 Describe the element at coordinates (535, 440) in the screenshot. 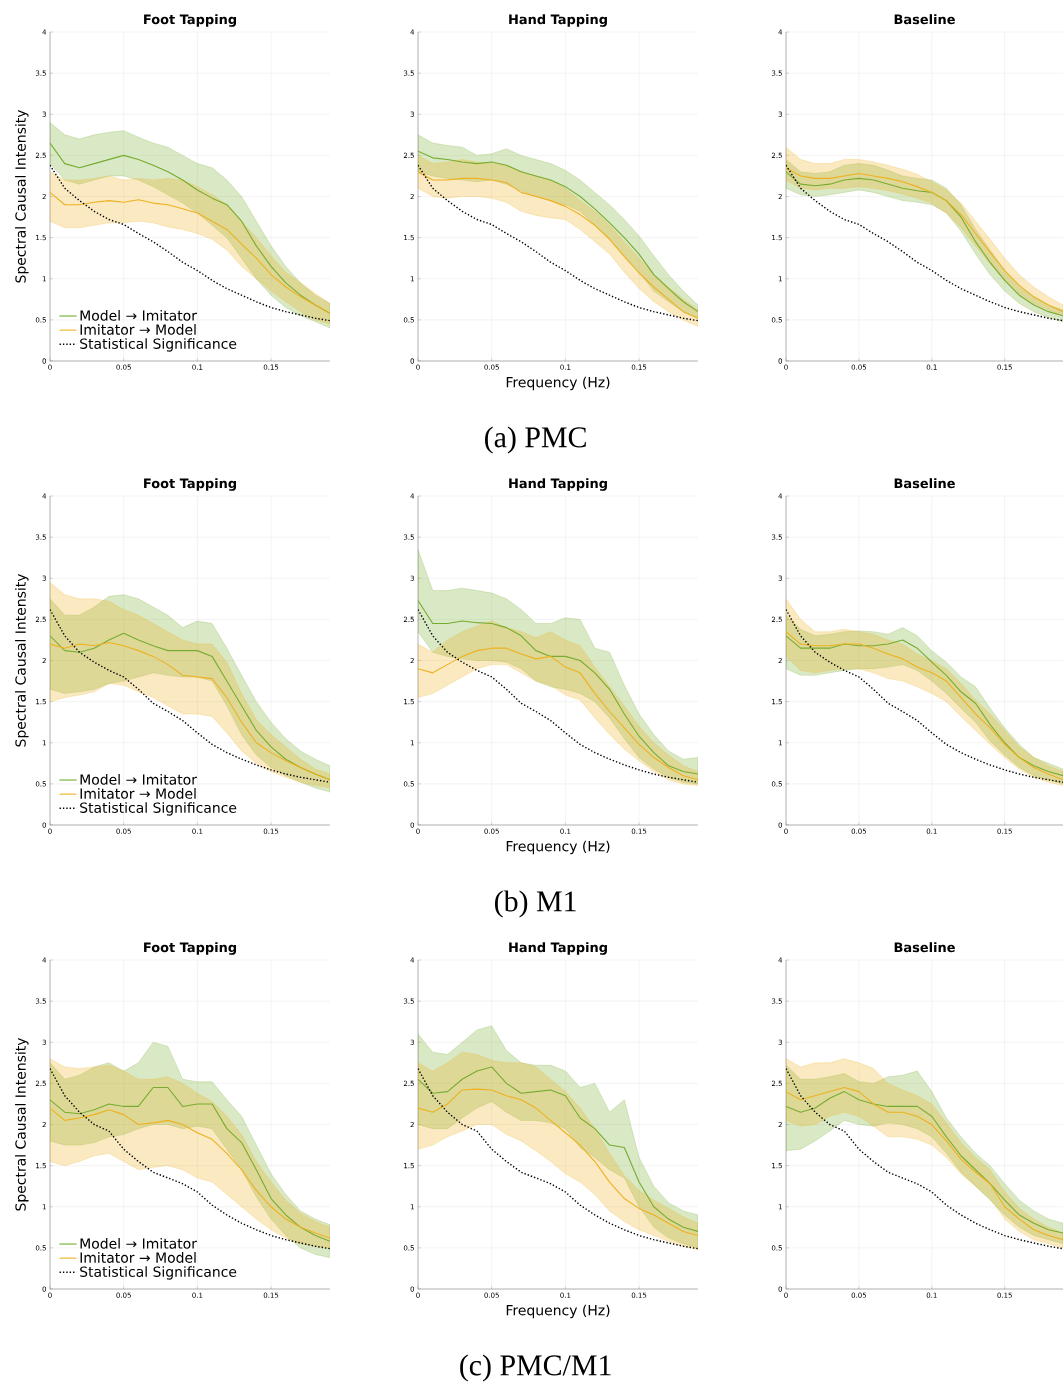

I see `text: (a) PMC` at that location.